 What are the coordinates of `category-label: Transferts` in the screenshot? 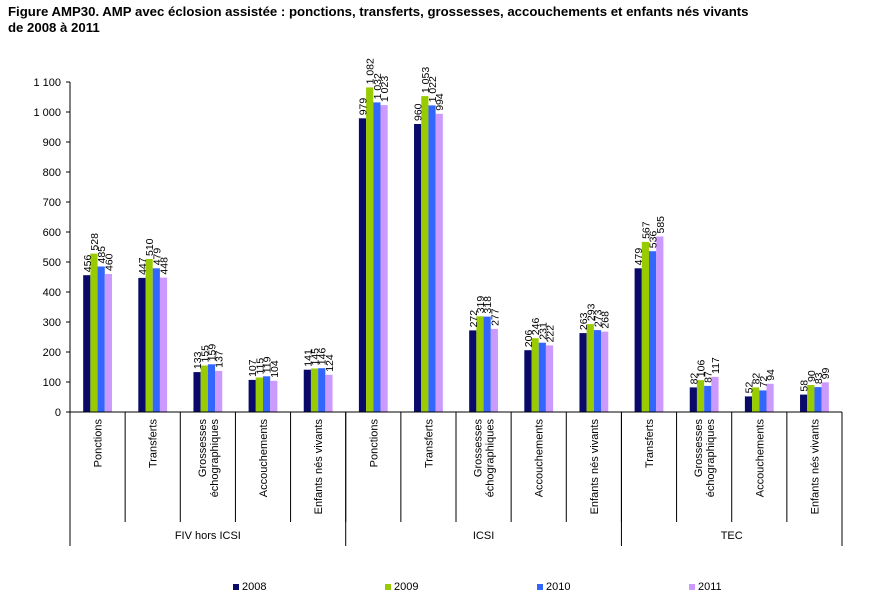 It's located at (650, 444).